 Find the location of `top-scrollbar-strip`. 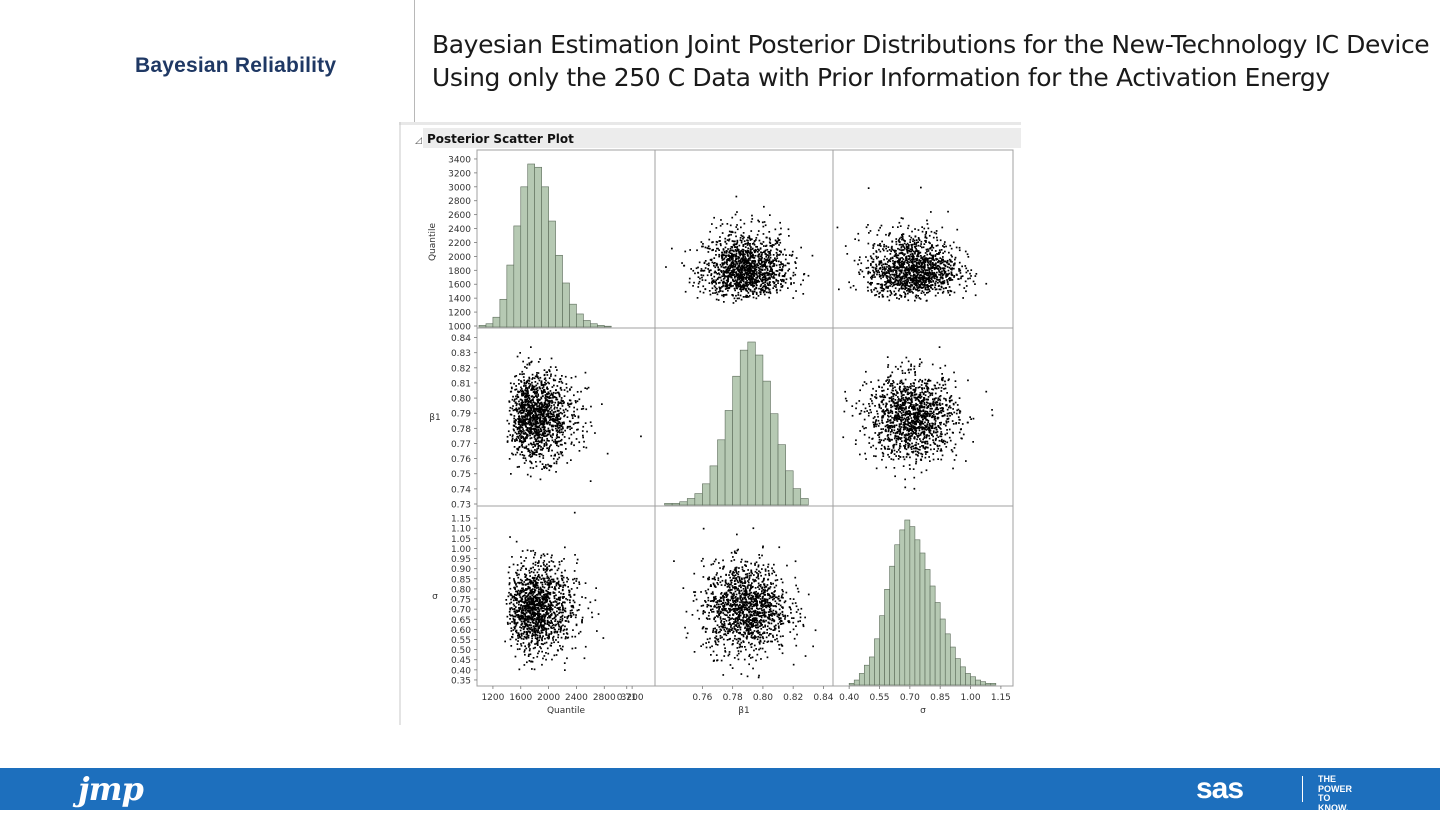

top-scrollbar-strip is located at coordinates (710, 123).